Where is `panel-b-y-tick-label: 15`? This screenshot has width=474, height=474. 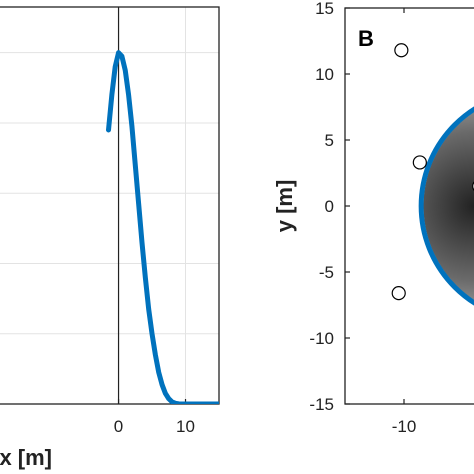
panel-b-y-tick-label: 15 is located at coordinates (324, 9).